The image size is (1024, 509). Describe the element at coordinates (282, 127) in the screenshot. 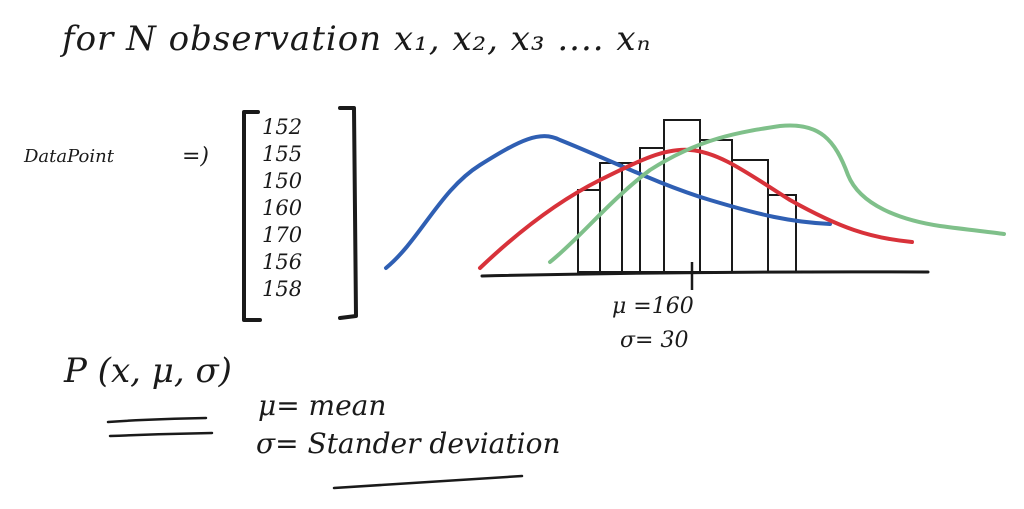

I see `datapoint-value: 152` at that location.